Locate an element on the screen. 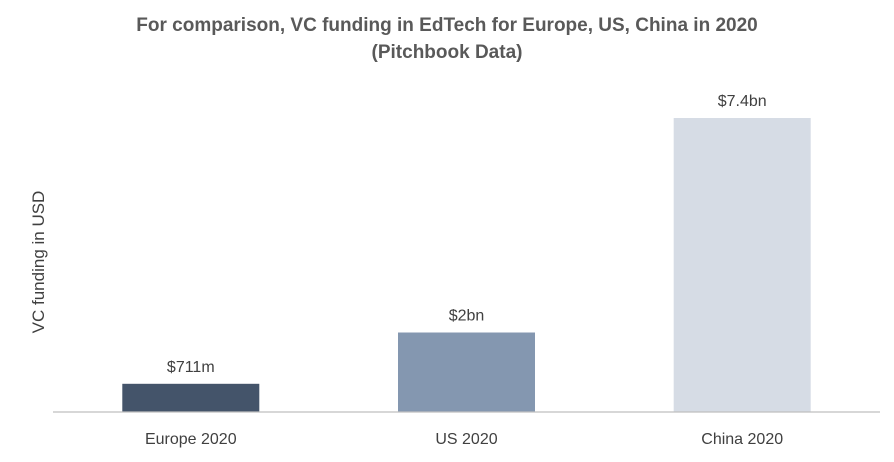 The height and width of the screenshot is (462, 894). bar-china-2020 is located at coordinates (742, 265).